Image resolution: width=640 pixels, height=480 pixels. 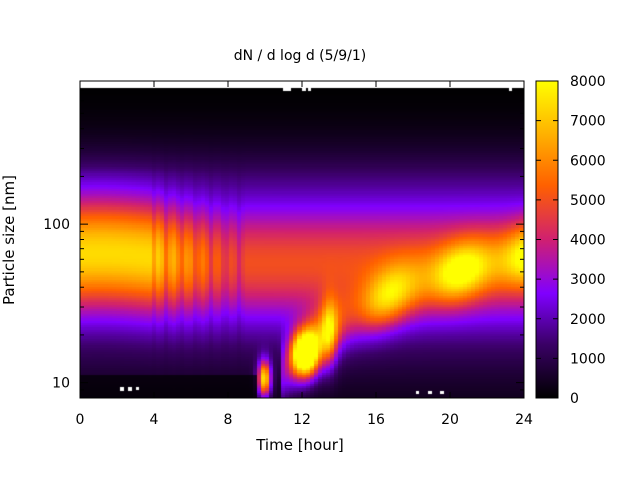 What do you see at coordinates (588, 201) in the screenshot?
I see `colorbar-tick-label: 5000` at bounding box center [588, 201].